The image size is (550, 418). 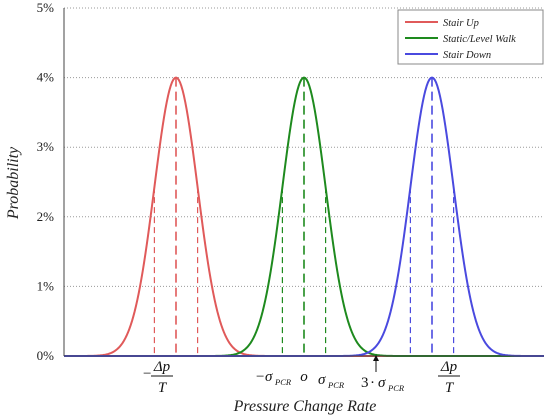 I want to click on y-tick-label: 4%, so click(x=46, y=77).